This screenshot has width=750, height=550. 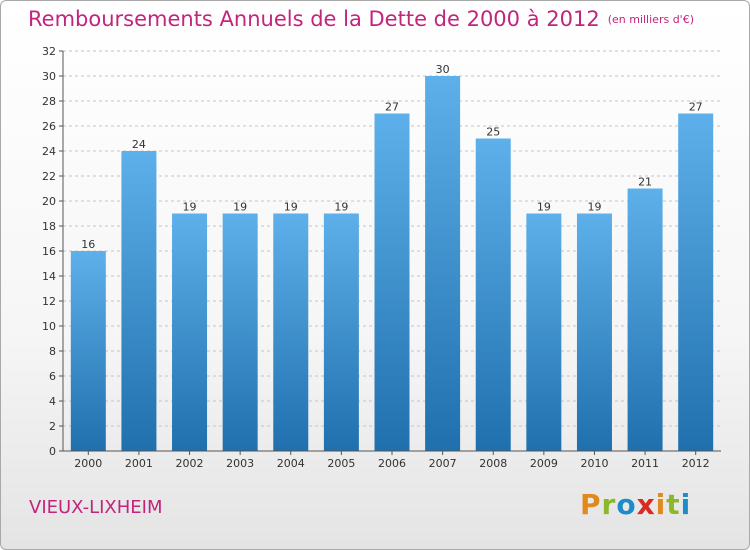 What do you see at coordinates (594, 332) in the screenshot?
I see `bar-2010` at bounding box center [594, 332].